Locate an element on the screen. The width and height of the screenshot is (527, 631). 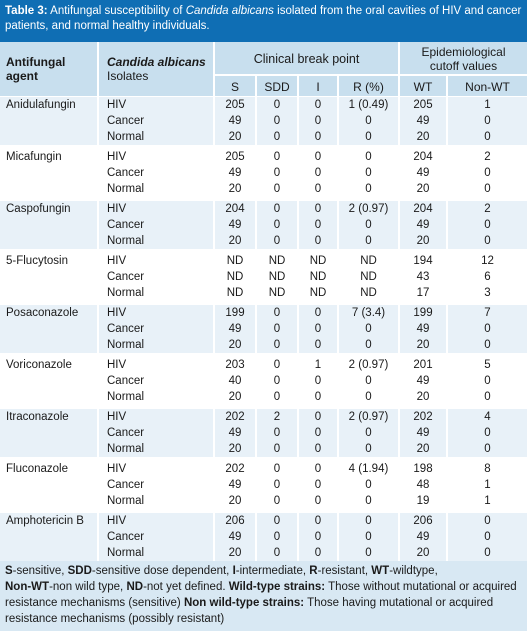
cell-sdd: 2 is located at coordinates (277, 417).